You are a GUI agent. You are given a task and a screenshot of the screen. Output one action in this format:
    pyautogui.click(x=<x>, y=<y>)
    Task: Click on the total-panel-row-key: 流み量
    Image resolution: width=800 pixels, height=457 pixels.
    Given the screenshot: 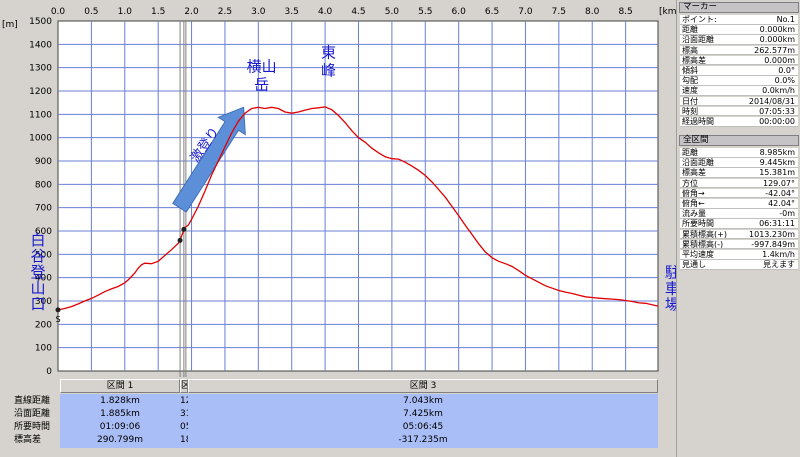 What is the action you would take?
    pyautogui.click(x=694, y=214)
    